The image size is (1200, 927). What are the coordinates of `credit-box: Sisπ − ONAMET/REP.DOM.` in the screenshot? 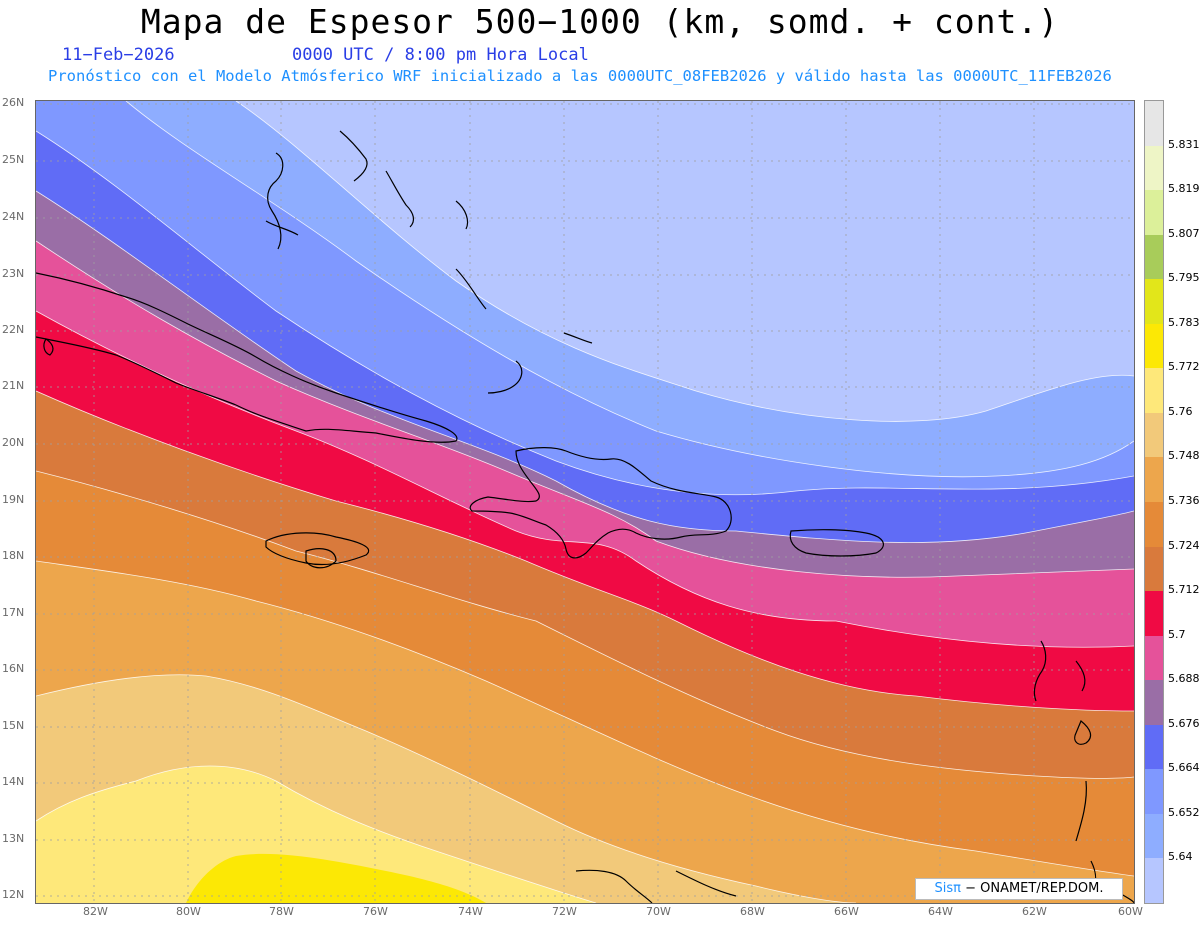 It's located at (1019, 889).